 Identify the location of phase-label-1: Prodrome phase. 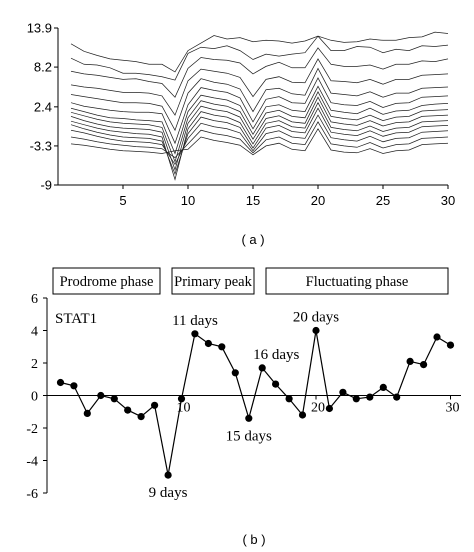
(107, 282).